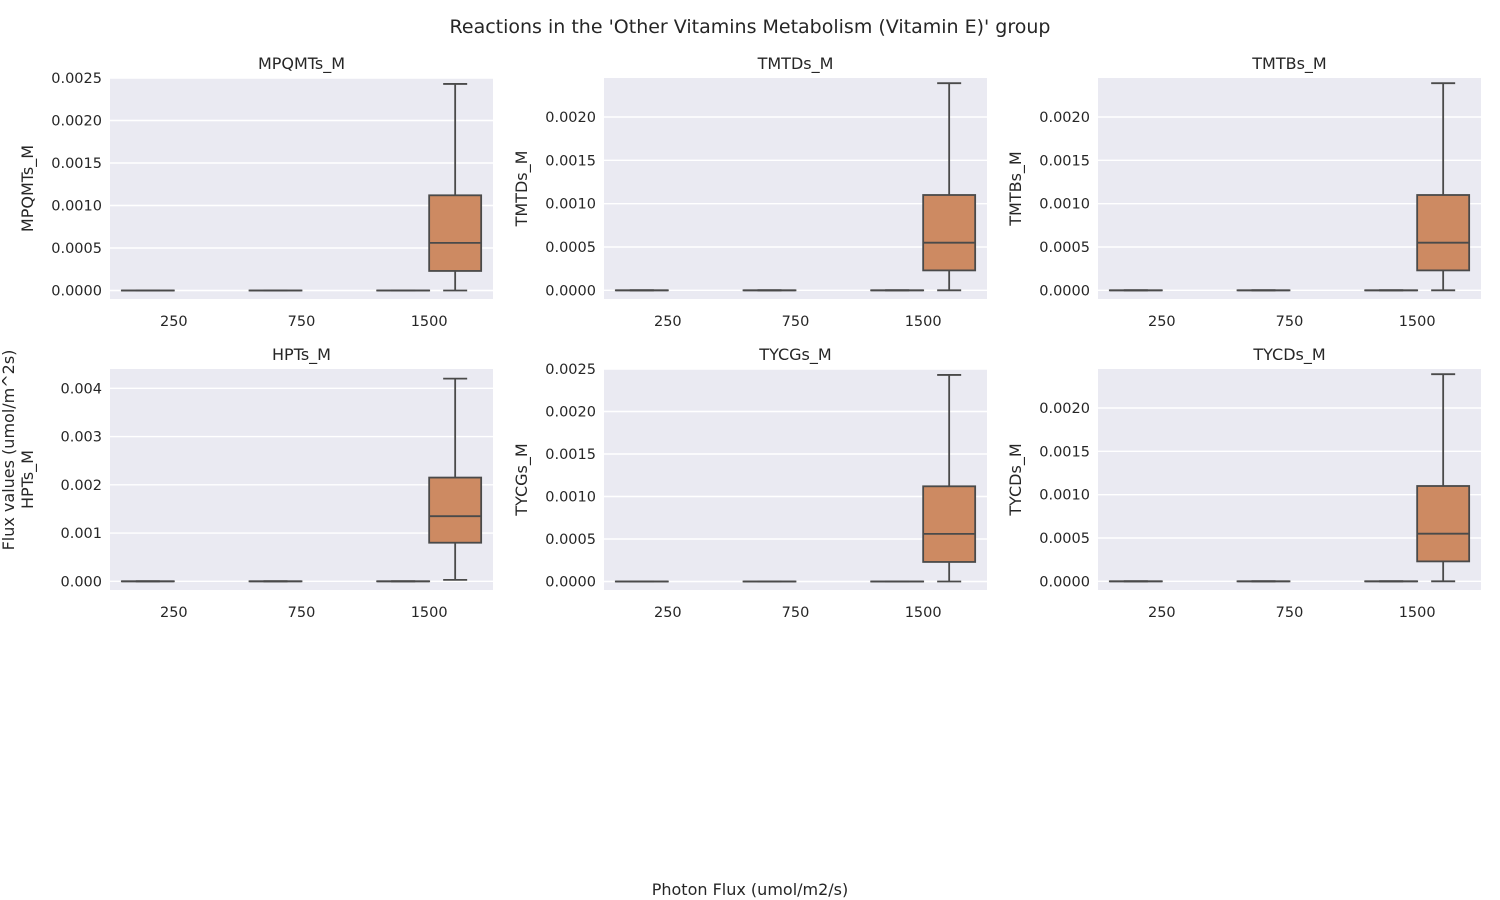 The width and height of the screenshot is (1500, 900). I want to click on y-axis-label: HPTs_M, so click(28, 479).